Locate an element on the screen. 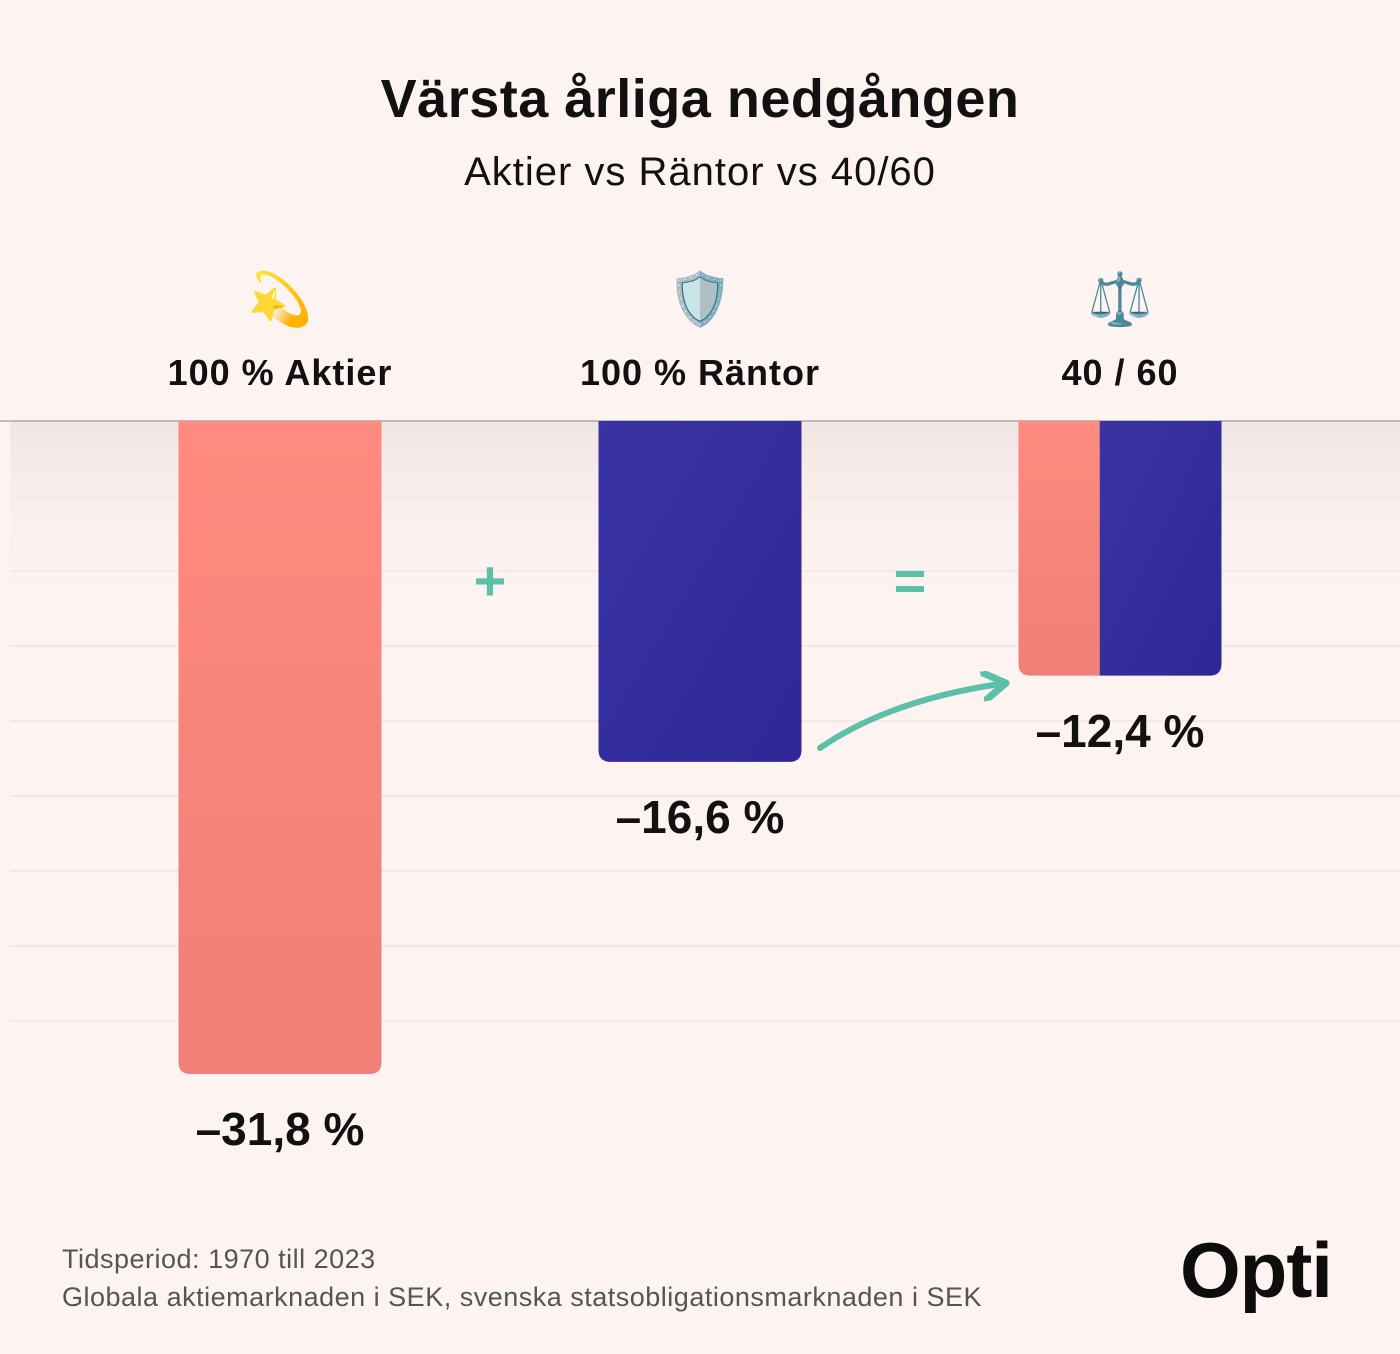 The width and height of the screenshot is (1400, 1354). opti-logo: Opti is located at coordinates (1256, 1270).